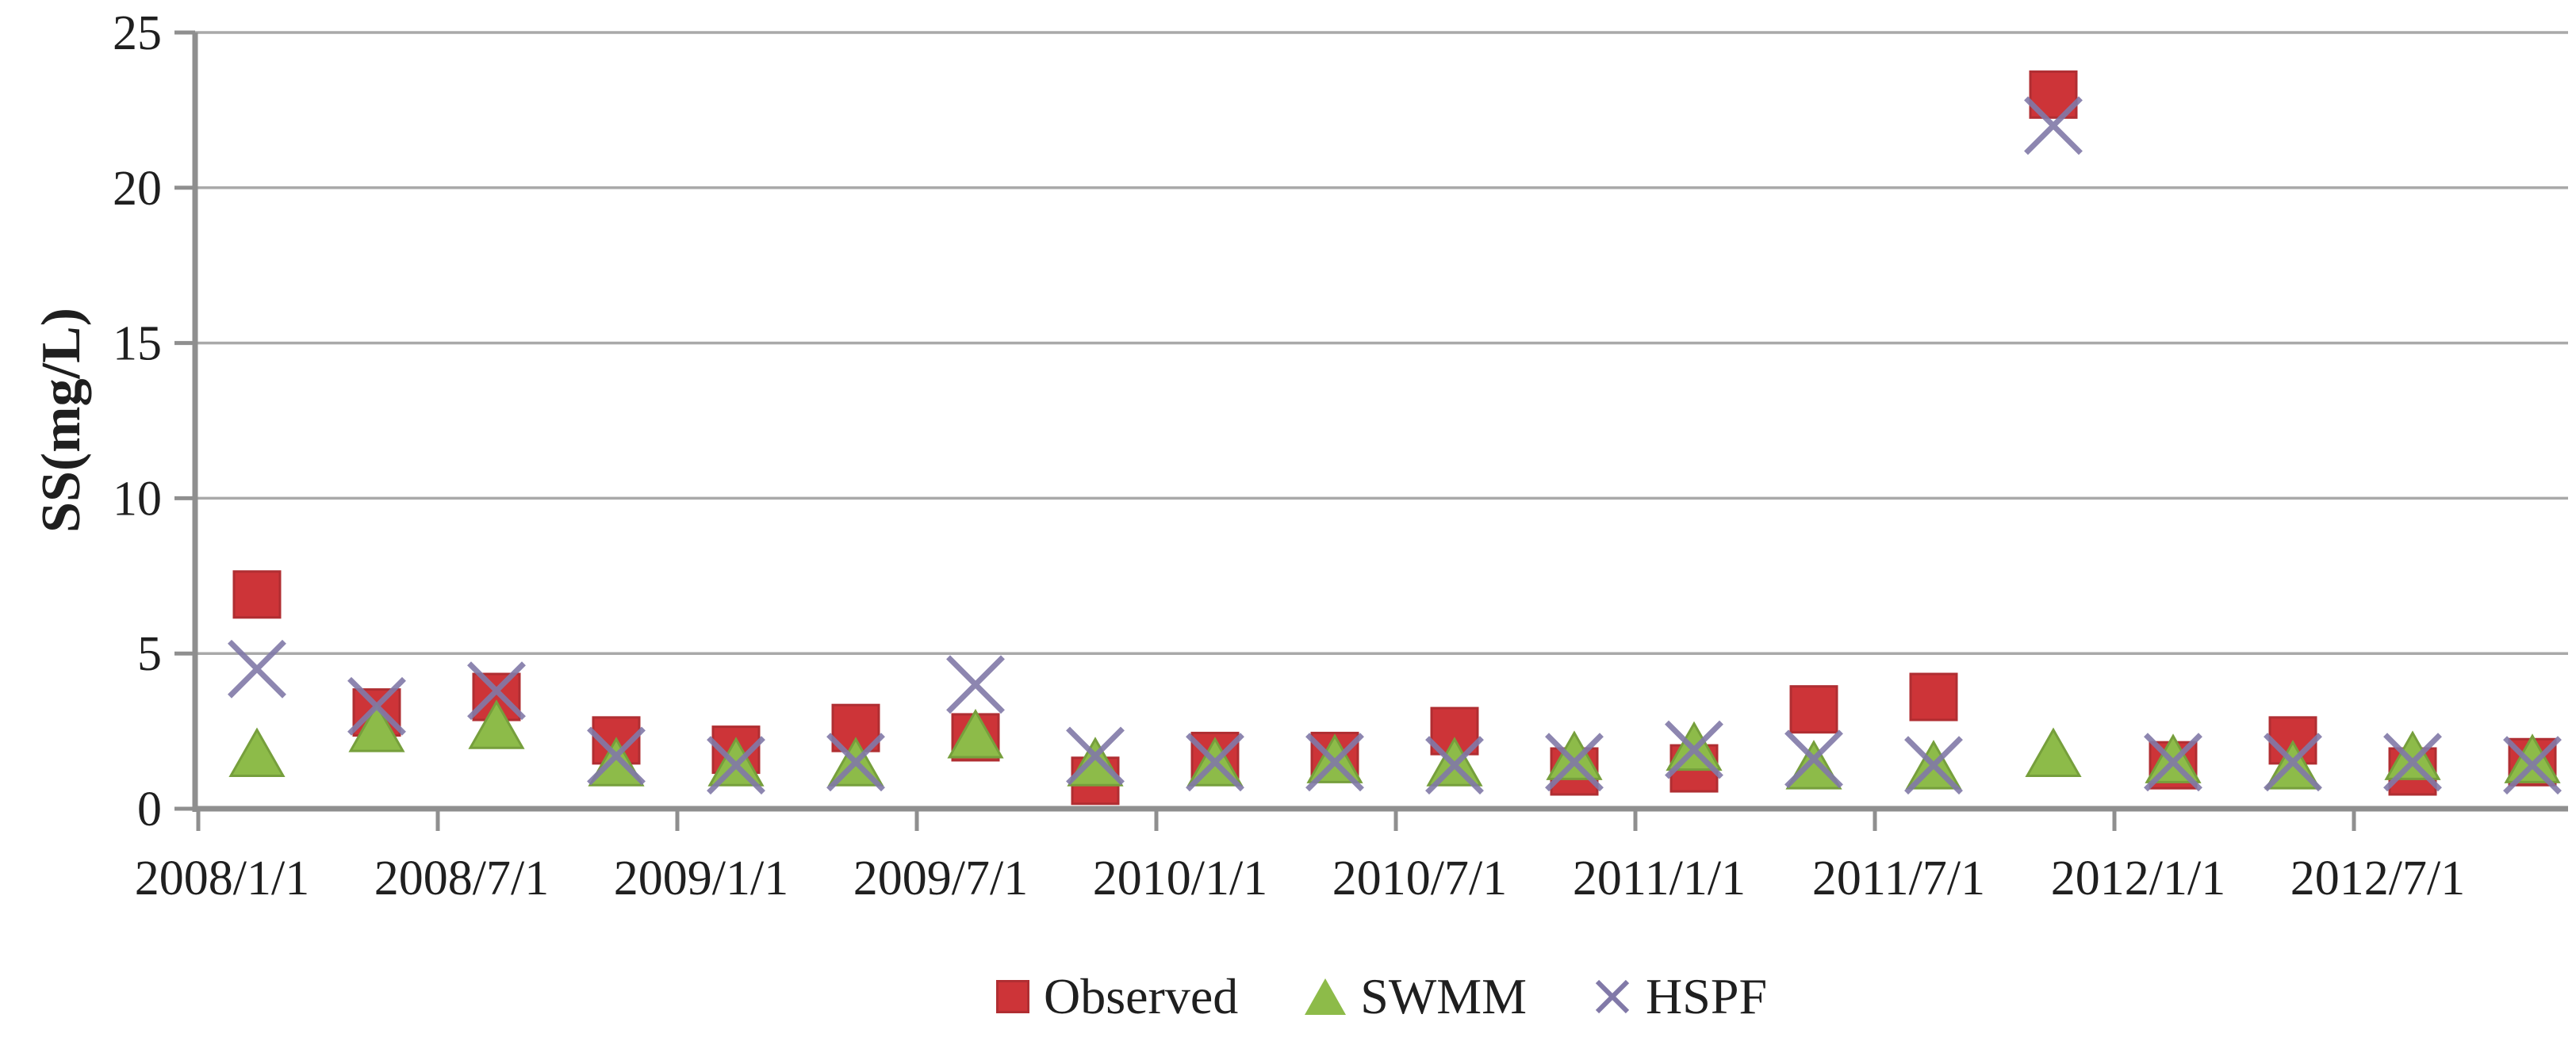  Describe the element at coordinates (2138, 878) in the screenshot. I see `x-tick-label: 2012/1/1` at that location.